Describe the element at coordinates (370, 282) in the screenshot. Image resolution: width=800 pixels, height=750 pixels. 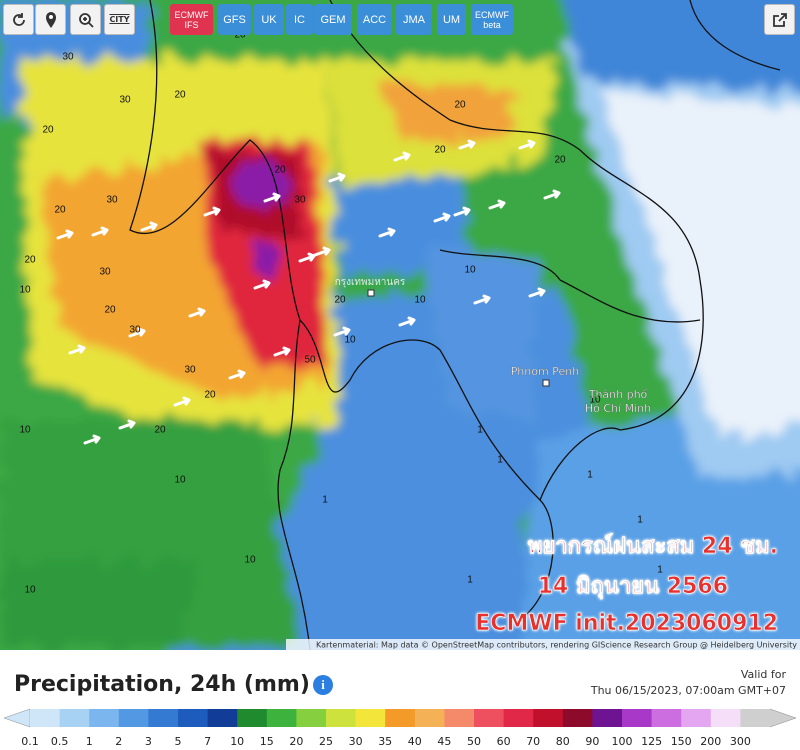
I see `place-label: กรุงเทพมหานคร` at that location.